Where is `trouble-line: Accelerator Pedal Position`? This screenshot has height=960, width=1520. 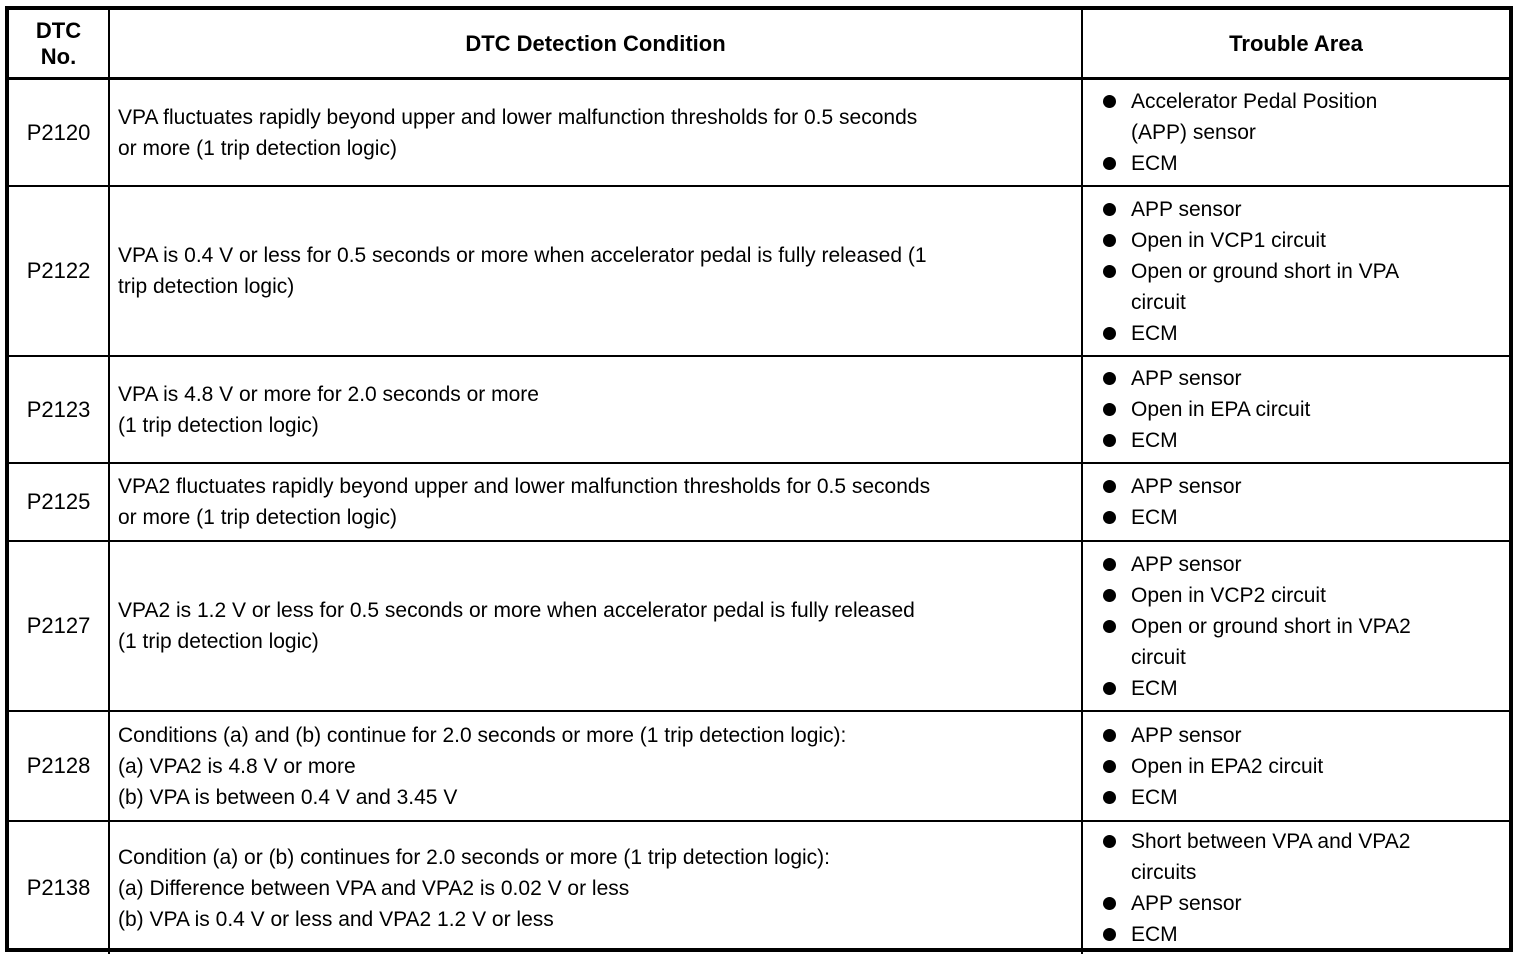 trouble-line: Accelerator Pedal Position is located at coordinates (1254, 101).